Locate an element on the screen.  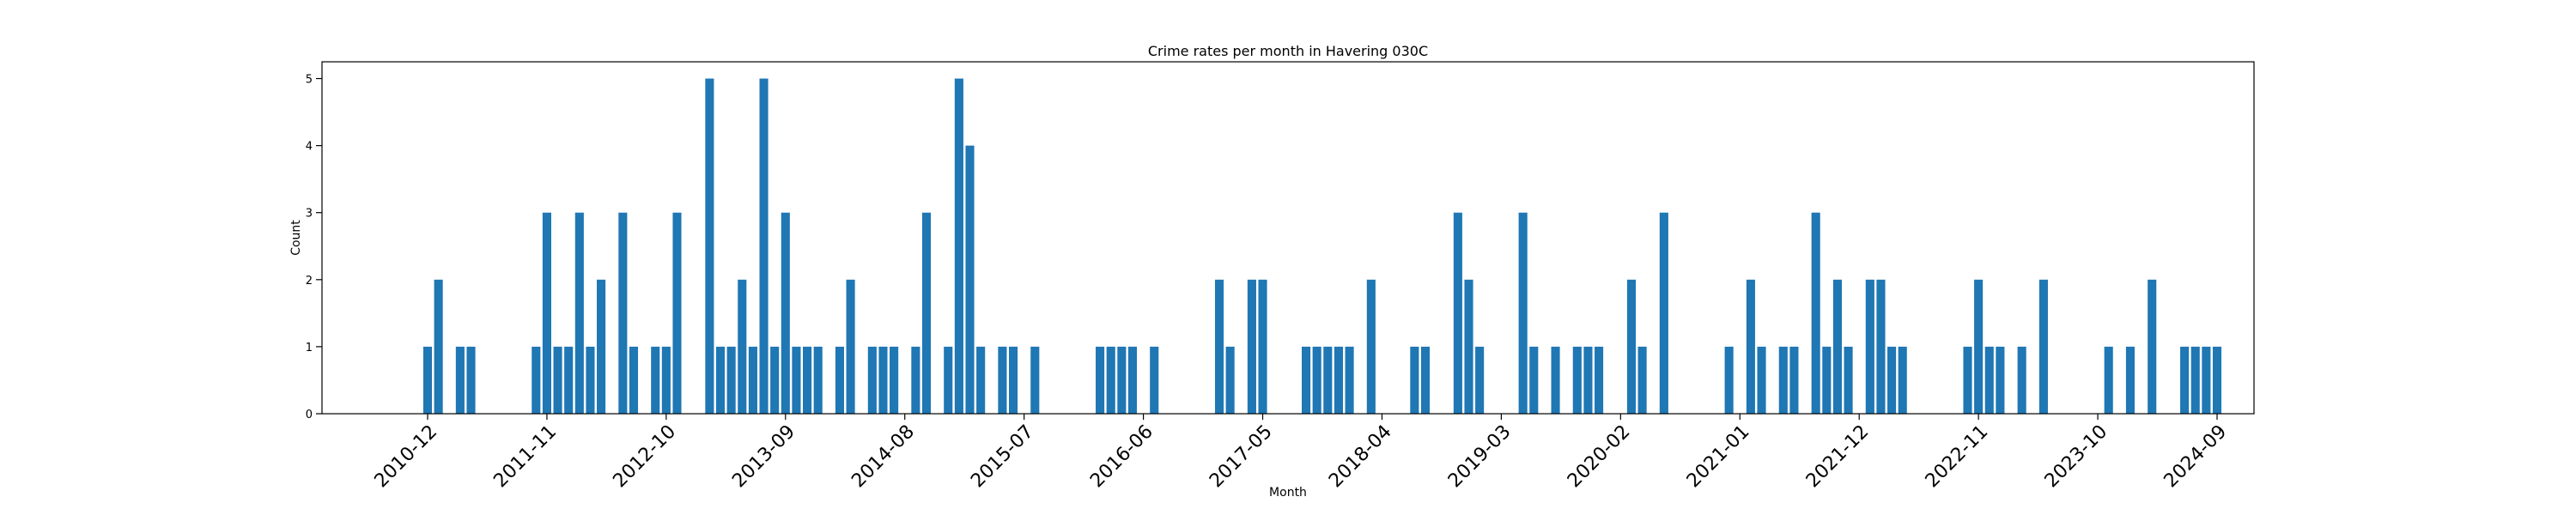
x-tick-label-2024-09: 2024-09 is located at coordinates (2196, 457).